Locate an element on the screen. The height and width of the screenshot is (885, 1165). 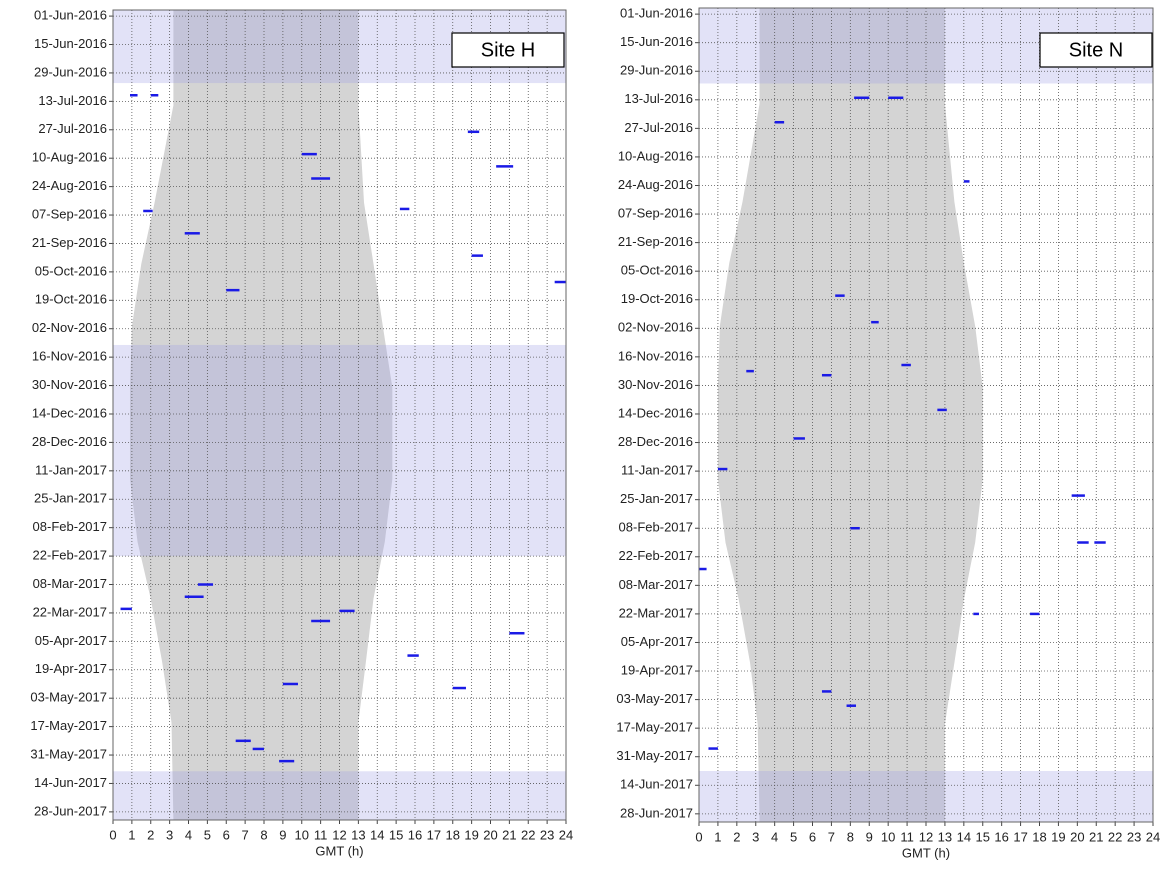
chart-title: Site N is located at coordinates (1096, 50).